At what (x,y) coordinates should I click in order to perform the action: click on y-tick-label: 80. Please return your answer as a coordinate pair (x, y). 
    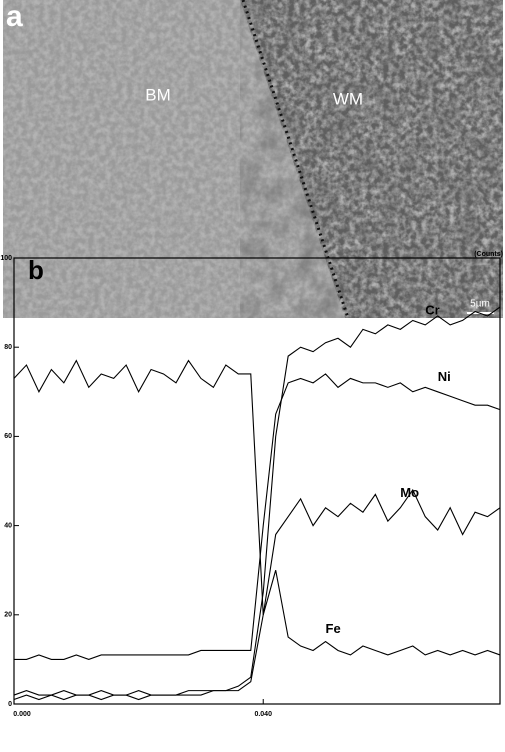
    Looking at the image, I should click on (8, 347).